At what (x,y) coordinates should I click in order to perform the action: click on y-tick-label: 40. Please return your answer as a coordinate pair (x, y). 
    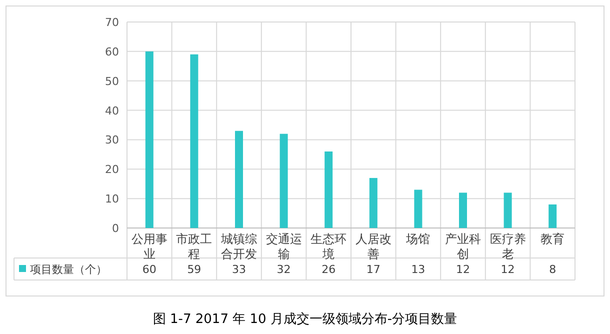
    Looking at the image, I should click on (112, 111).